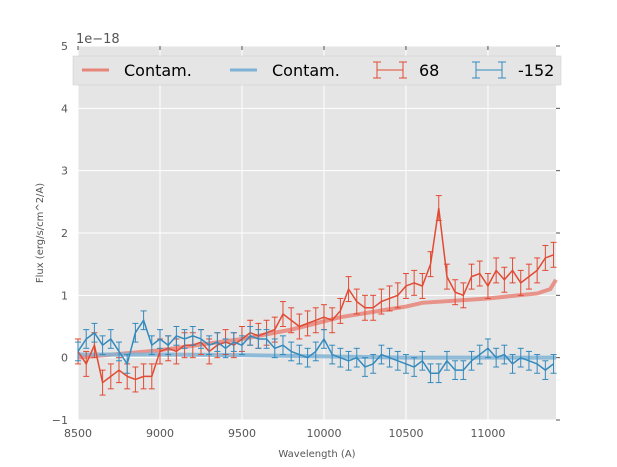 This screenshot has height=467, width=617. I want to click on y-axis-label: Flux (erg/s/cm^2/A), so click(40, 233).